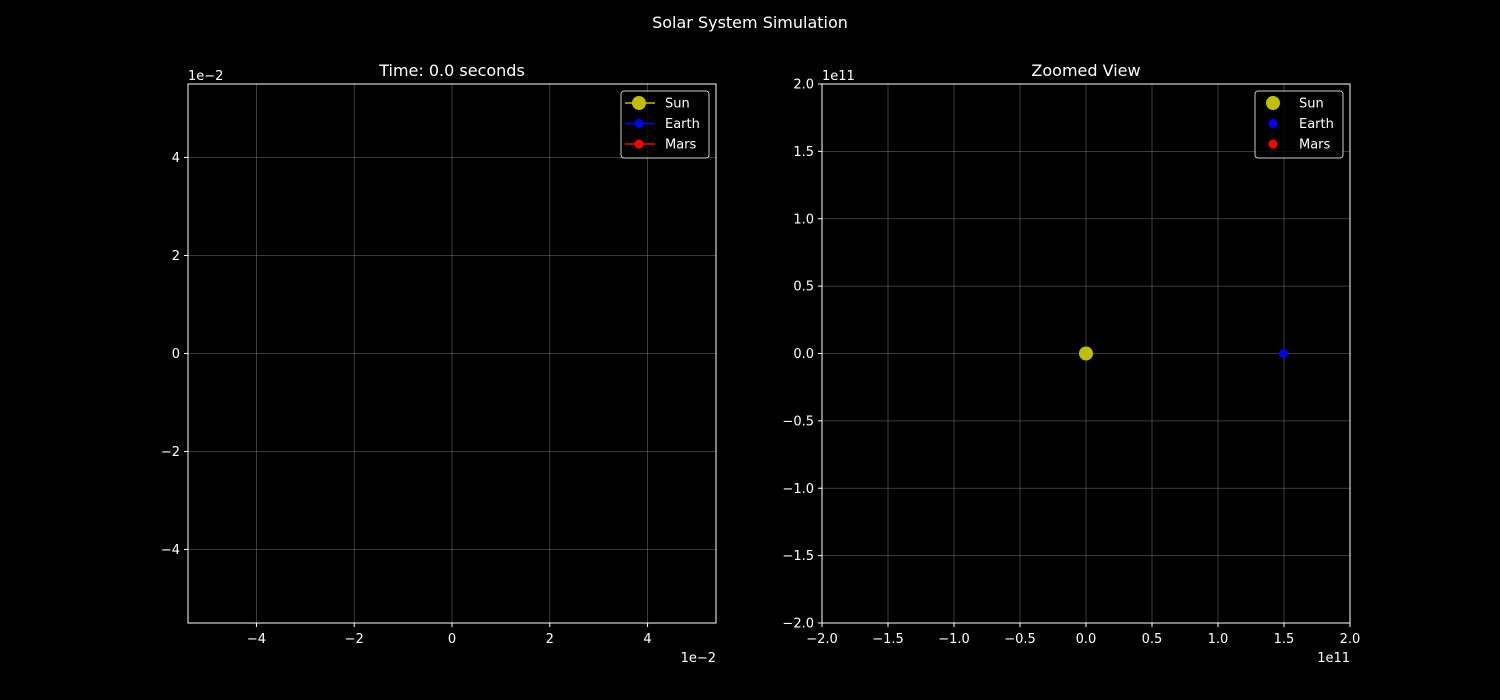 This screenshot has height=700, width=1500. I want to click on y-tick-label: 2.0, so click(803, 85).